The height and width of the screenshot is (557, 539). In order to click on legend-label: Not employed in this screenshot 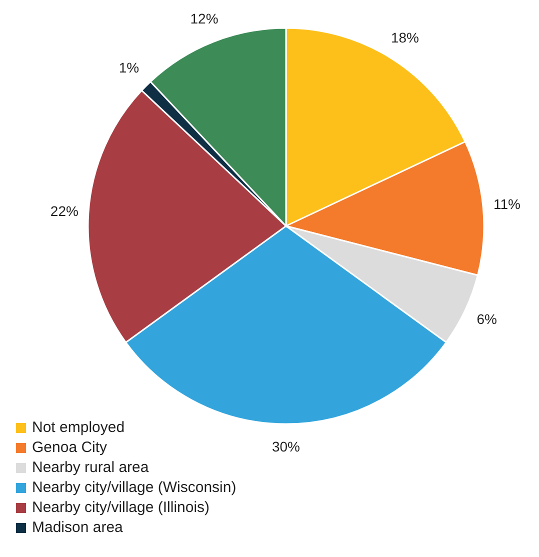, I will do `click(78, 427)`.